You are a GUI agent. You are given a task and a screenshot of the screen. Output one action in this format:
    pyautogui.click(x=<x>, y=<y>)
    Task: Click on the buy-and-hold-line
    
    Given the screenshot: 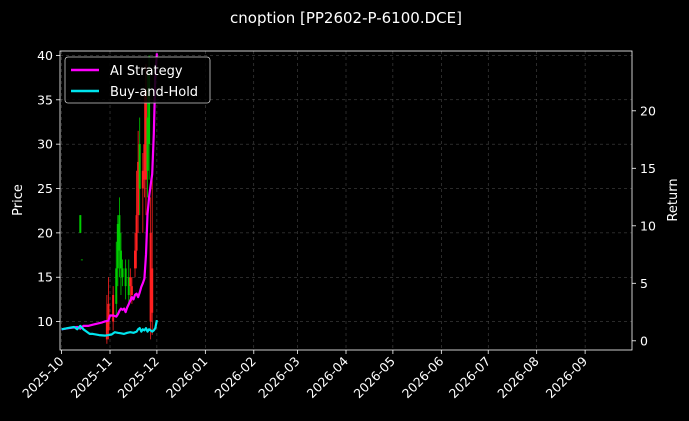 What is the action you would take?
    pyautogui.click(x=109, y=328)
    